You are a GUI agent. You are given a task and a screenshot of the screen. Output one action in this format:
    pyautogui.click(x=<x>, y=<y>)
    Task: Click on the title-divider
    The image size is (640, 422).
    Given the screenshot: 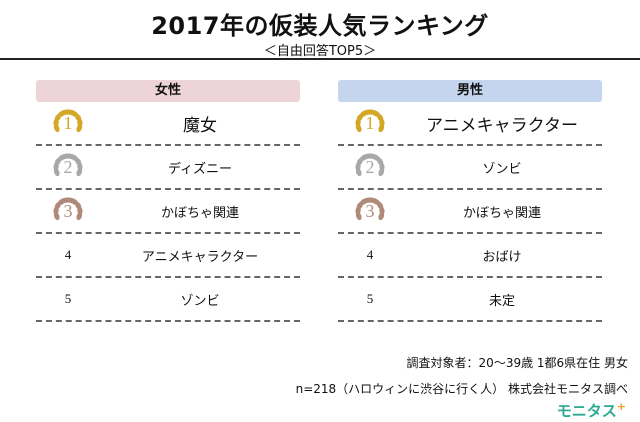 What is the action you would take?
    pyautogui.click(x=320, y=59)
    